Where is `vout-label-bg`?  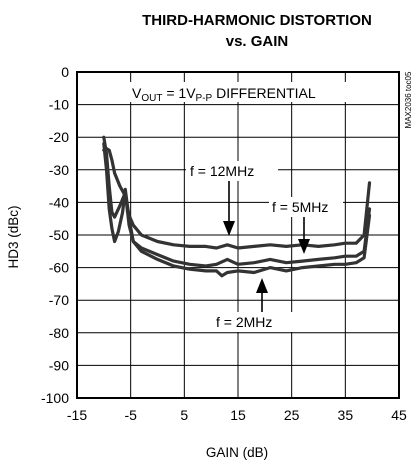
vout-label-bg is located at coordinates (237, 92).